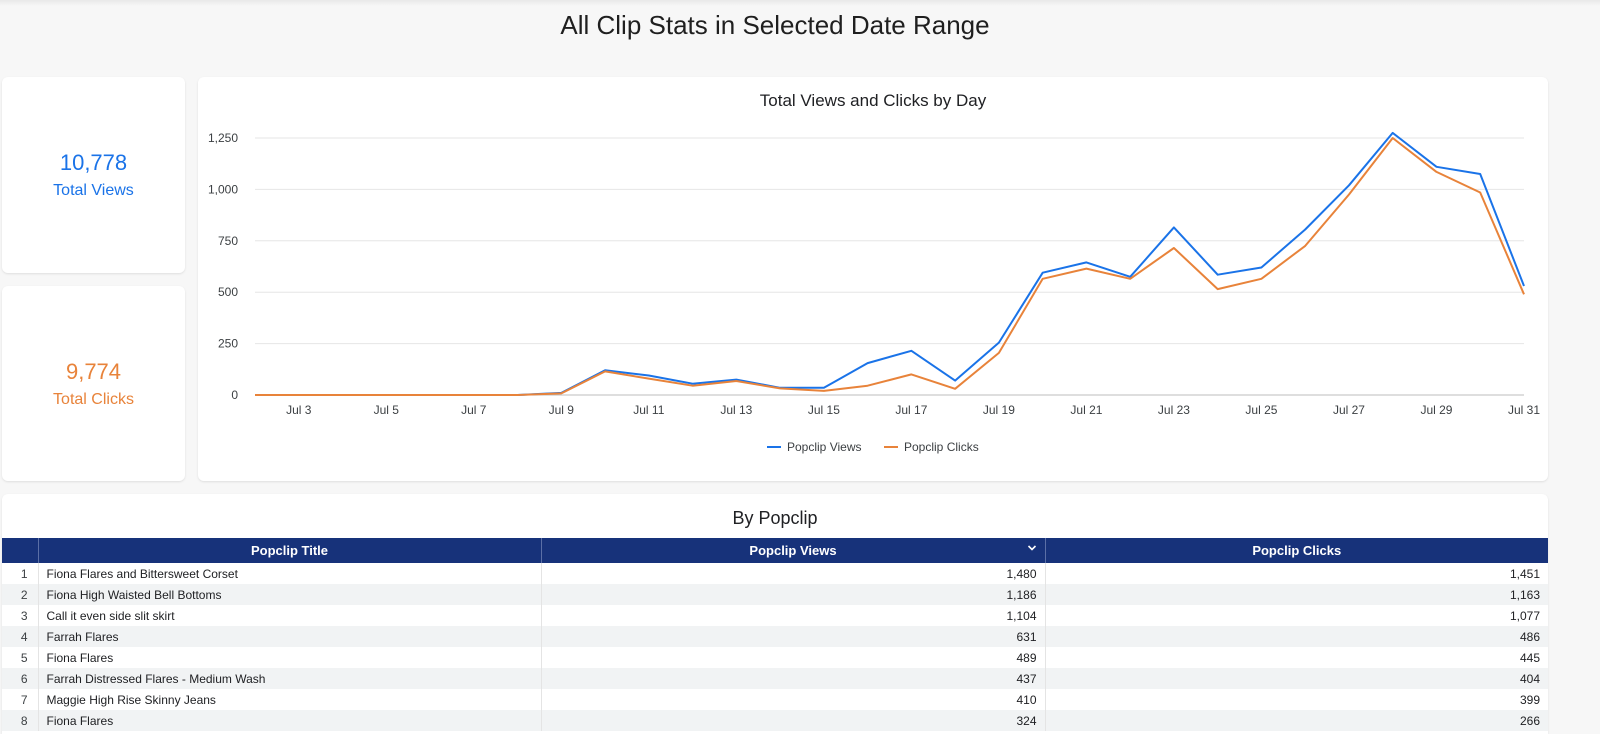 This screenshot has height=734, width=1600. I want to click on row-popclip-title: Fiona High Waisted Bell Bottoms, so click(290, 594).